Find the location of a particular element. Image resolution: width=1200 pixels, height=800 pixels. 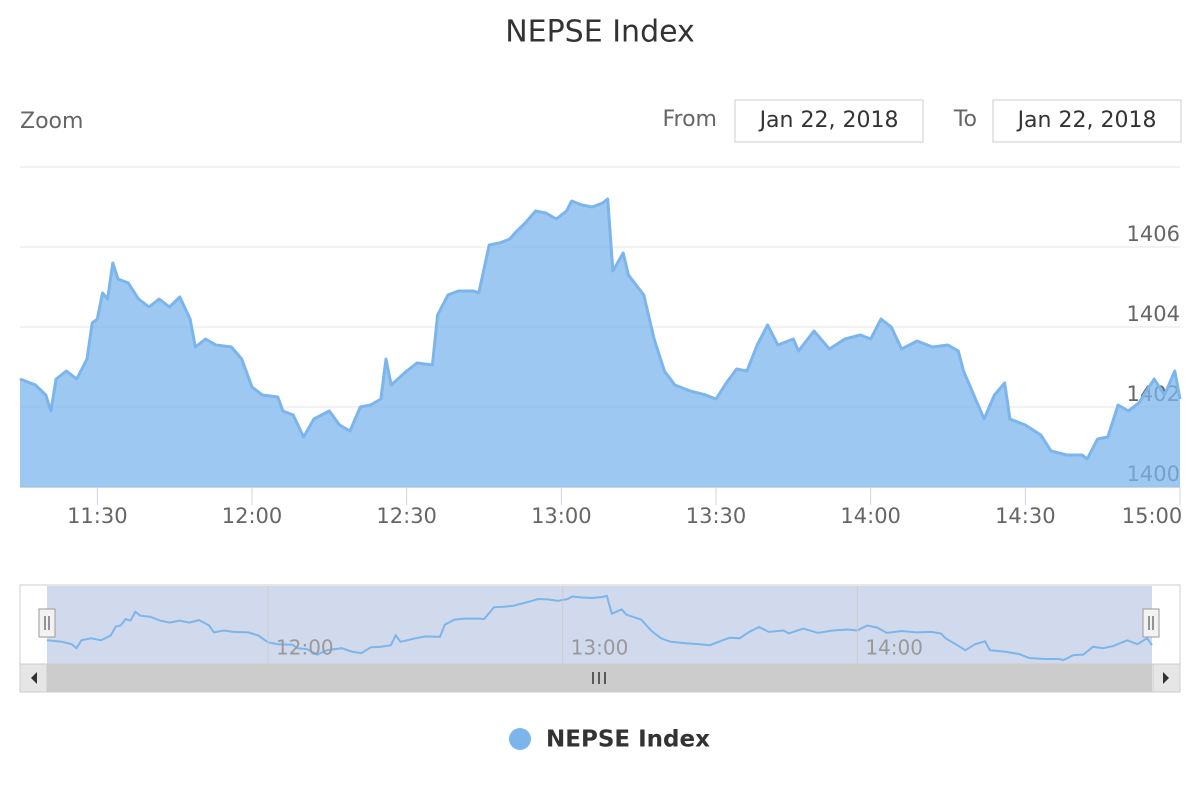

to-input is located at coordinates (1087, 121).